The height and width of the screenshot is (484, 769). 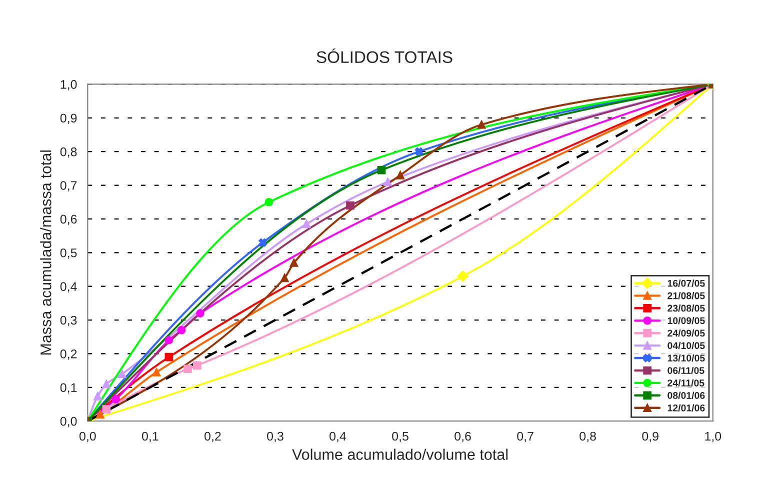 I want to click on legend-label: 24/09/05, so click(x=686, y=333).